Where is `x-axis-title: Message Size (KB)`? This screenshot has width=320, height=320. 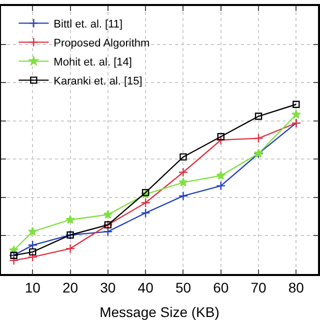
x-axis-title: Message Size (KB) is located at coordinates (160, 312).